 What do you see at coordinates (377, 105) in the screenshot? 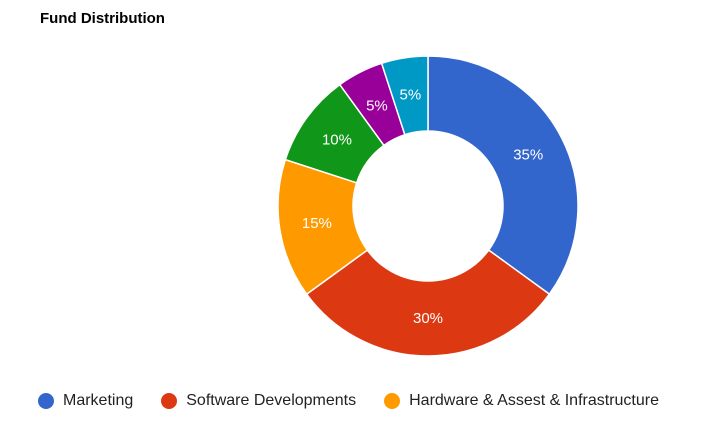
I see `slice-label-5: 5%` at bounding box center [377, 105].